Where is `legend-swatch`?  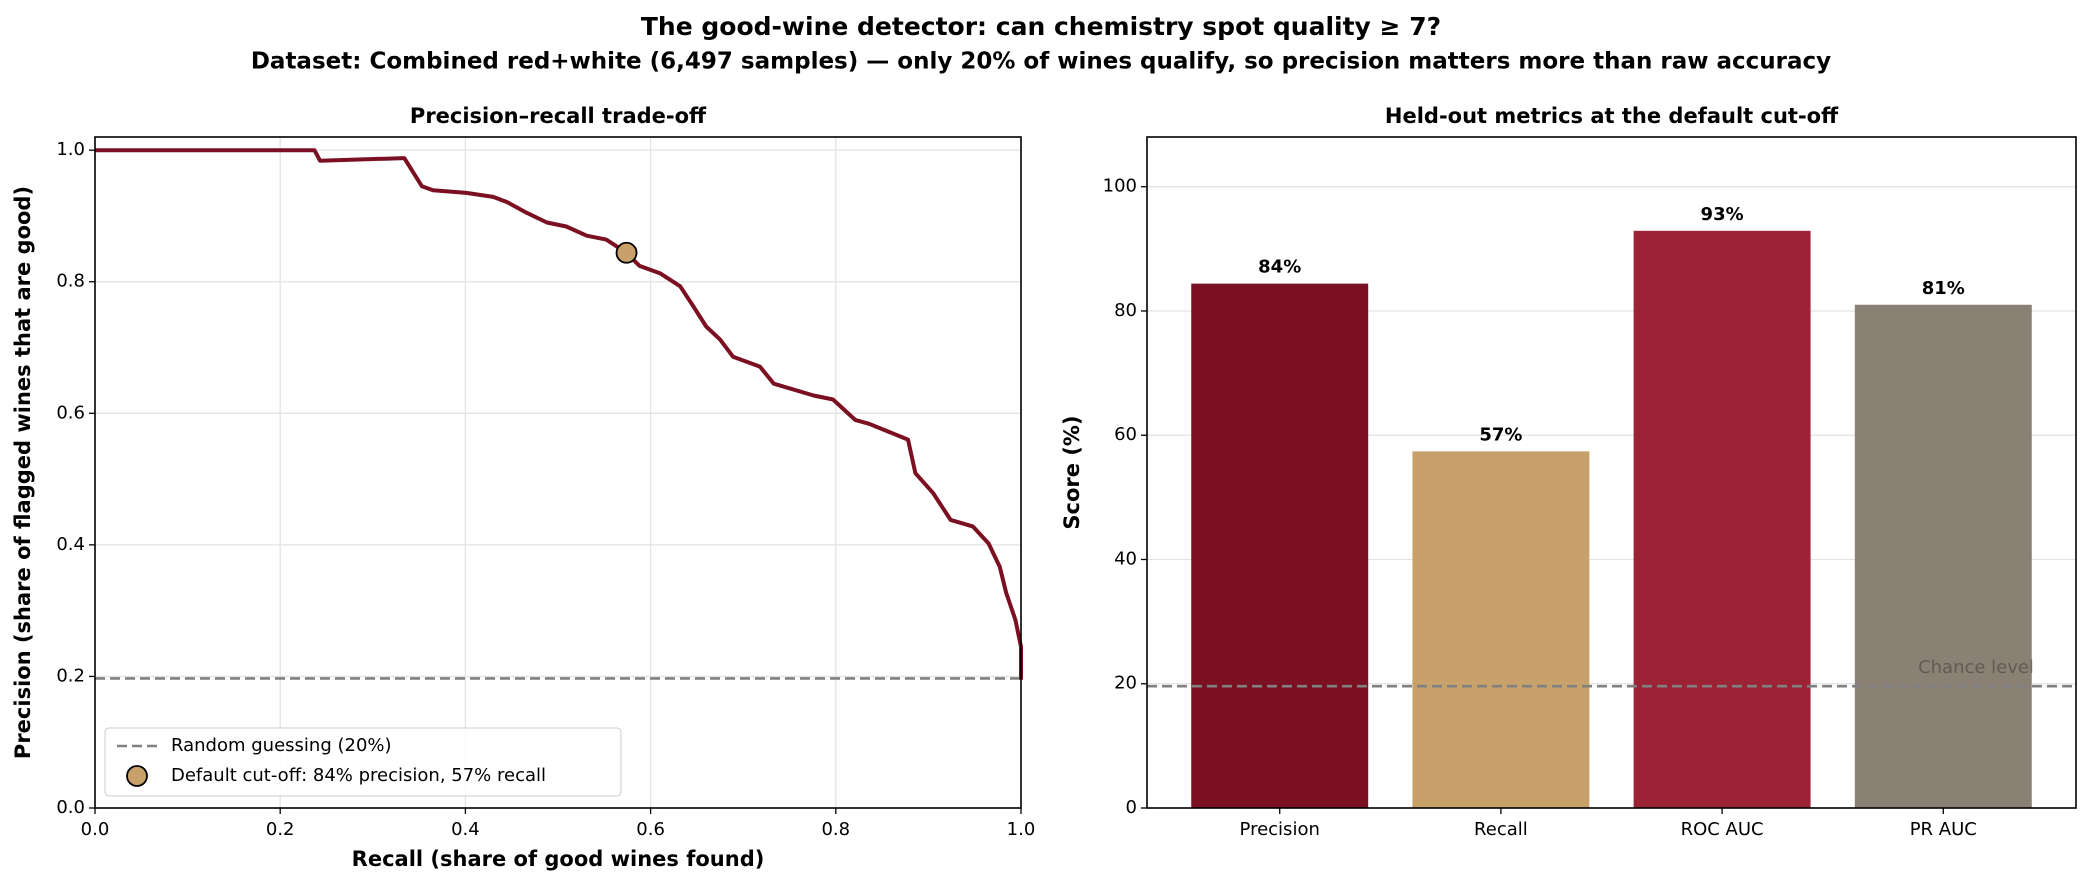
legend-swatch is located at coordinates (137, 776).